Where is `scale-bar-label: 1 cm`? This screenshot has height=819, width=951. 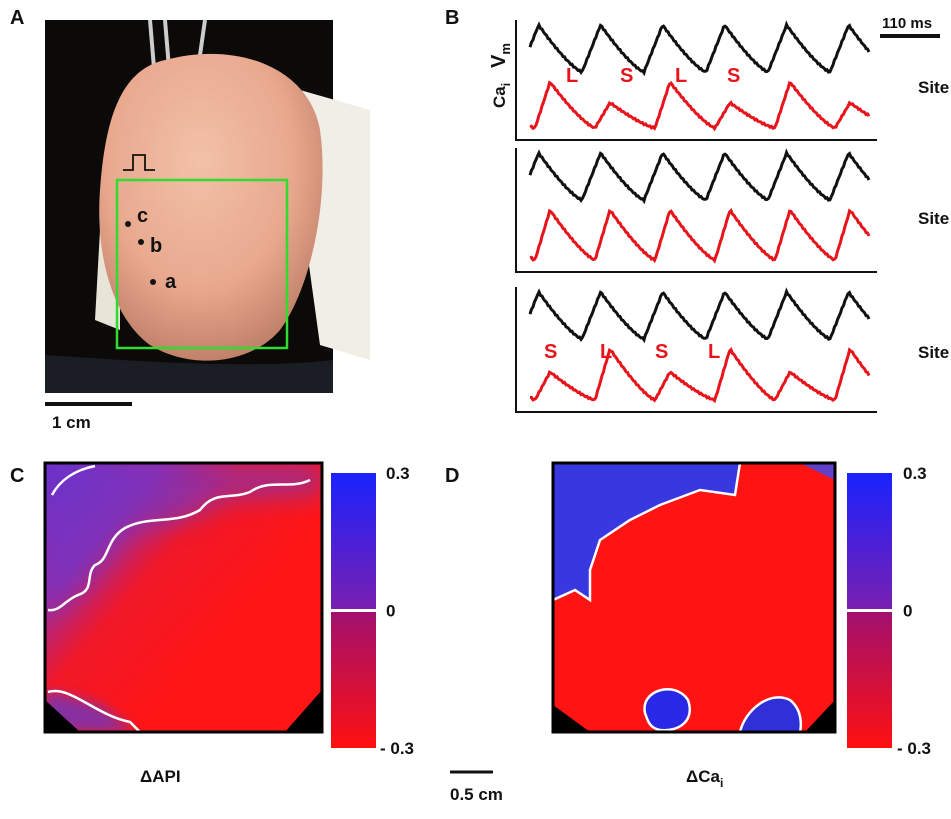 scale-bar-label: 1 cm is located at coordinates (71, 422).